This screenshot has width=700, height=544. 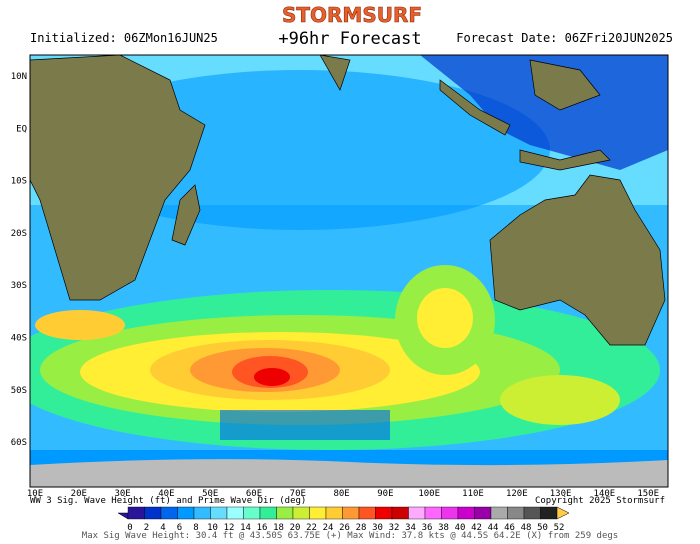 I want to click on scale-label: 6, so click(x=179, y=528).